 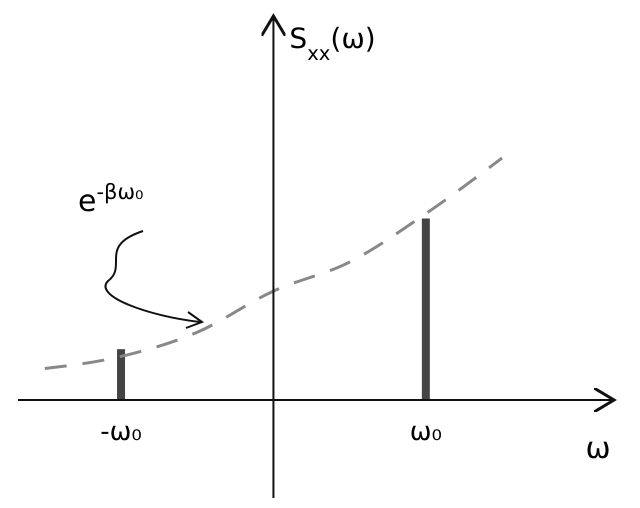 What do you see at coordinates (426, 432) in the screenshot?
I see `x-tick-label: ω₀` at bounding box center [426, 432].